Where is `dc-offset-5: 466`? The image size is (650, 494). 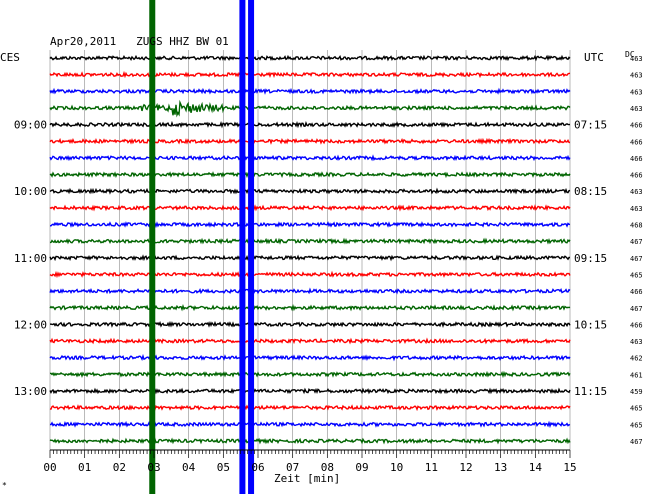 dc-offset-5: 466 is located at coordinates (636, 142).